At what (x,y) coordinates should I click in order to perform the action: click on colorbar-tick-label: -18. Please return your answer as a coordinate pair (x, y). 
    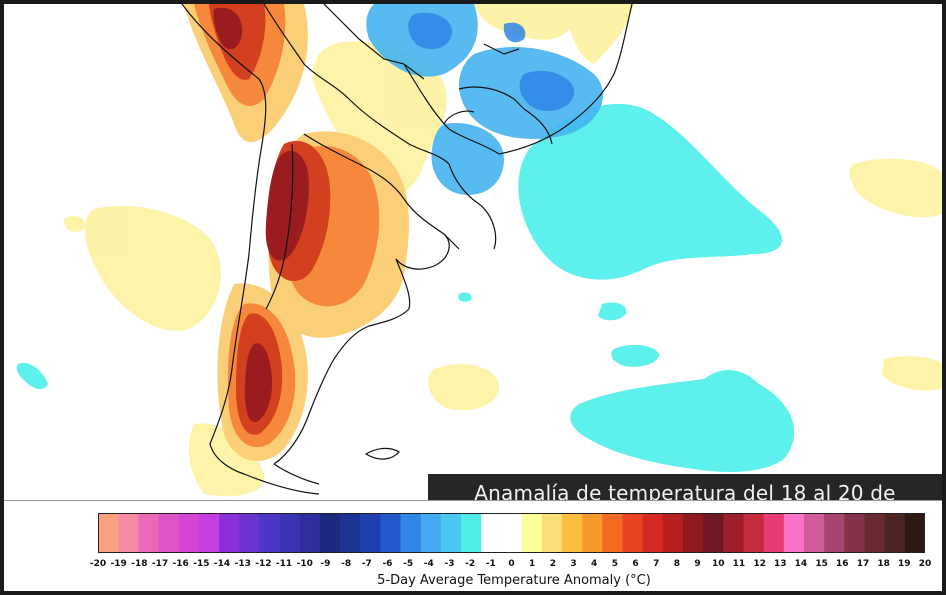
    Looking at the image, I should click on (139, 564).